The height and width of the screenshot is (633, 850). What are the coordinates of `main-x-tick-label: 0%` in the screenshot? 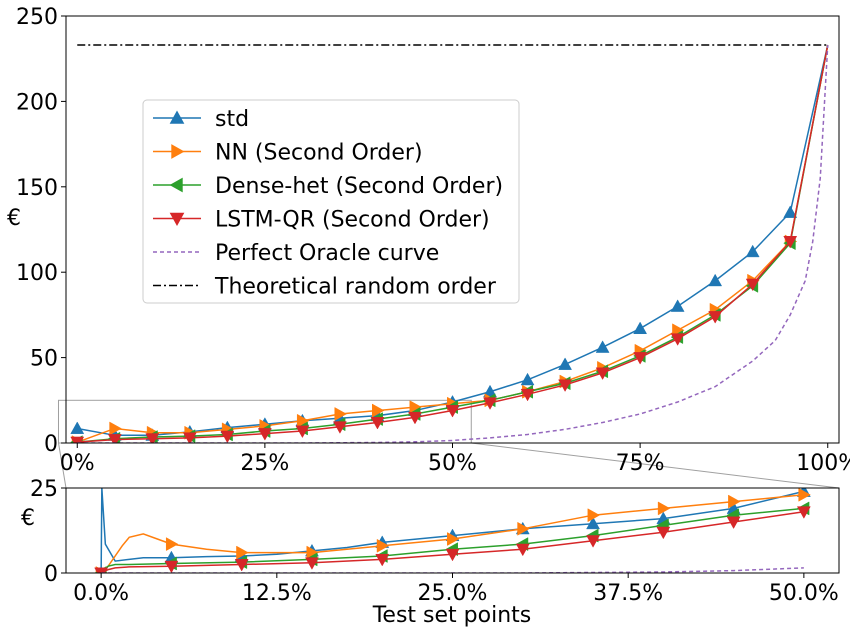 It's located at (77, 463).